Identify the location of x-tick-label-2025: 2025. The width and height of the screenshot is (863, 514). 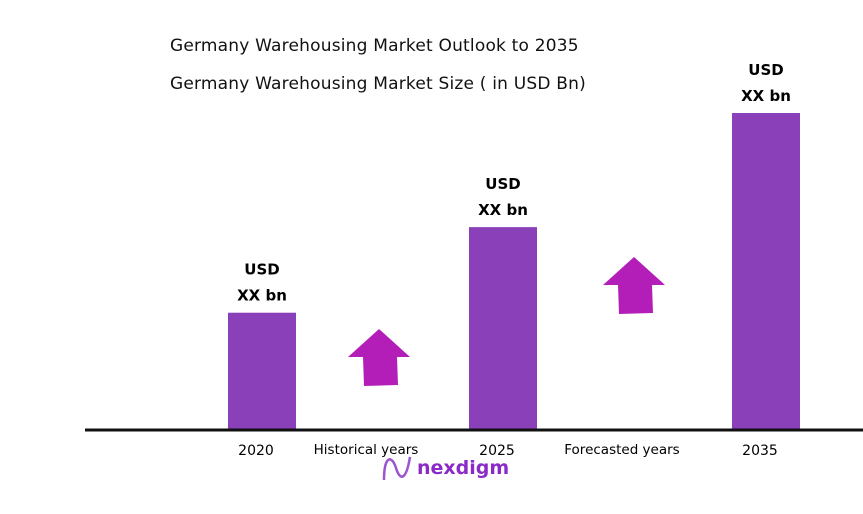
(497, 451).